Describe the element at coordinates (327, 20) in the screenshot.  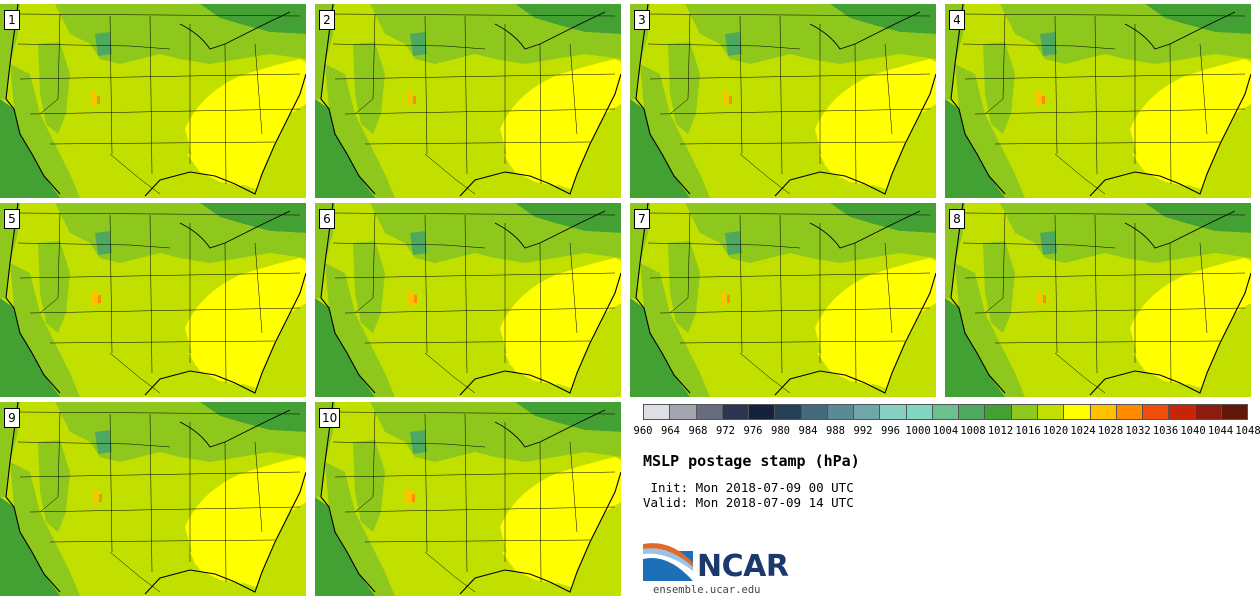
I see `panel-member-label: 2` at that location.